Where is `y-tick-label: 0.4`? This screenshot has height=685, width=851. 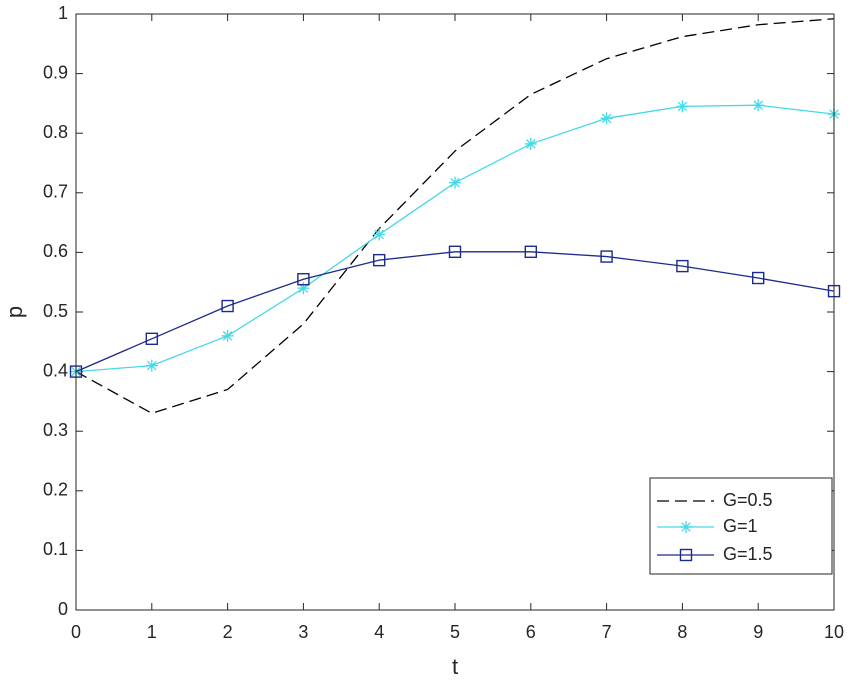
y-tick-label: 0.4 is located at coordinates (55, 370).